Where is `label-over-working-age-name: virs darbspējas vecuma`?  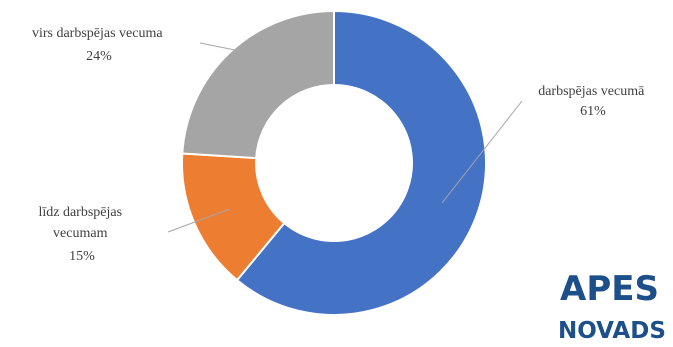
label-over-working-age-name: virs darbspējas vecuma is located at coordinates (97, 33).